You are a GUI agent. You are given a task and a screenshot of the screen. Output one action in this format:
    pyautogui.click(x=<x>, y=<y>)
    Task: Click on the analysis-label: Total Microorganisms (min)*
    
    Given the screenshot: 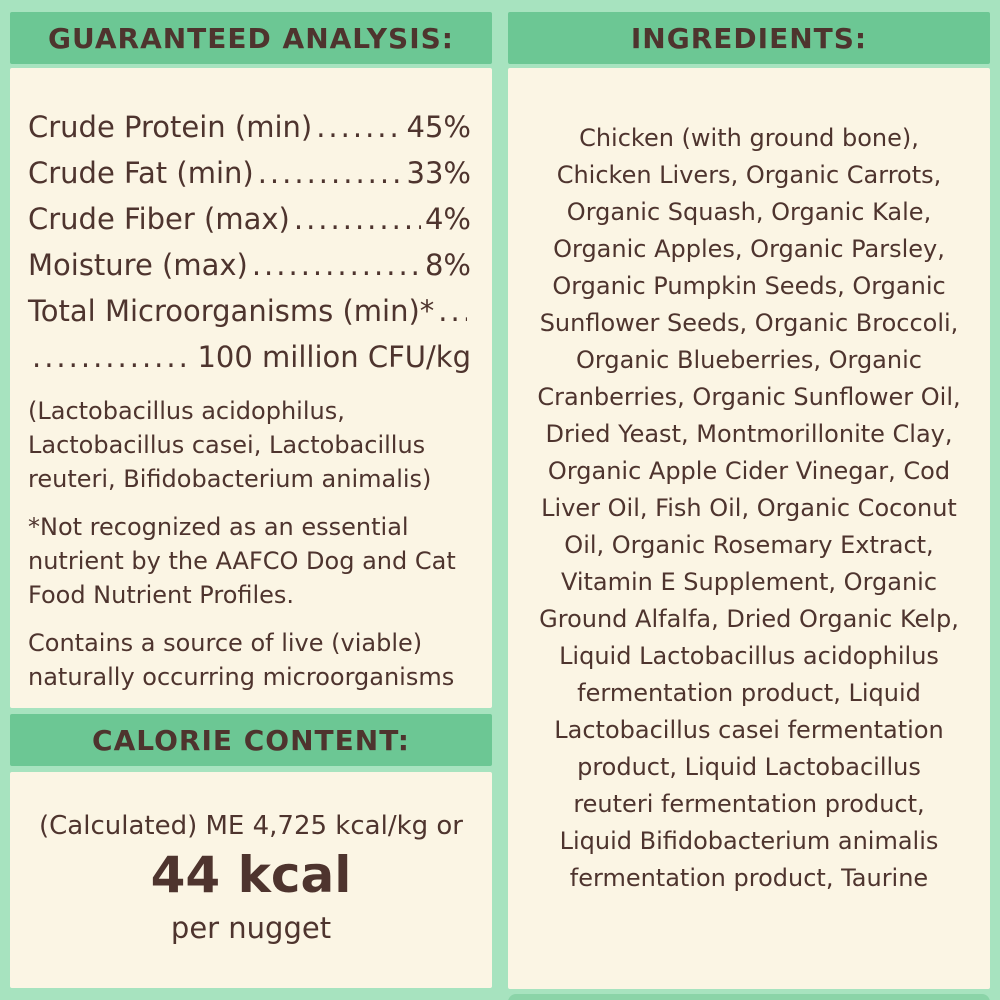 What is the action you would take?
    pyautogui.click(x=231, y=311)
    